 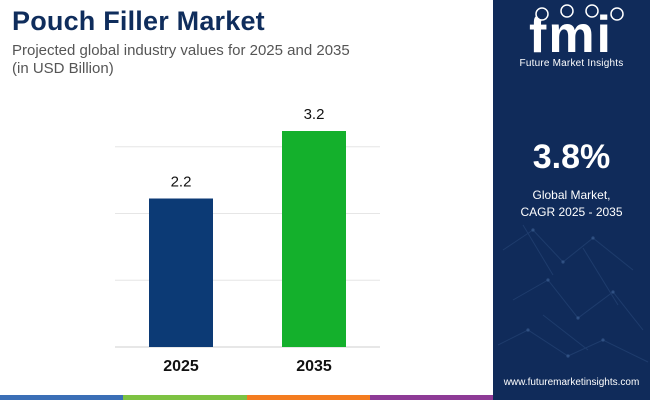 I want to click on website-link: www.futuremarketinsights.com, so click(x=571, y=382).